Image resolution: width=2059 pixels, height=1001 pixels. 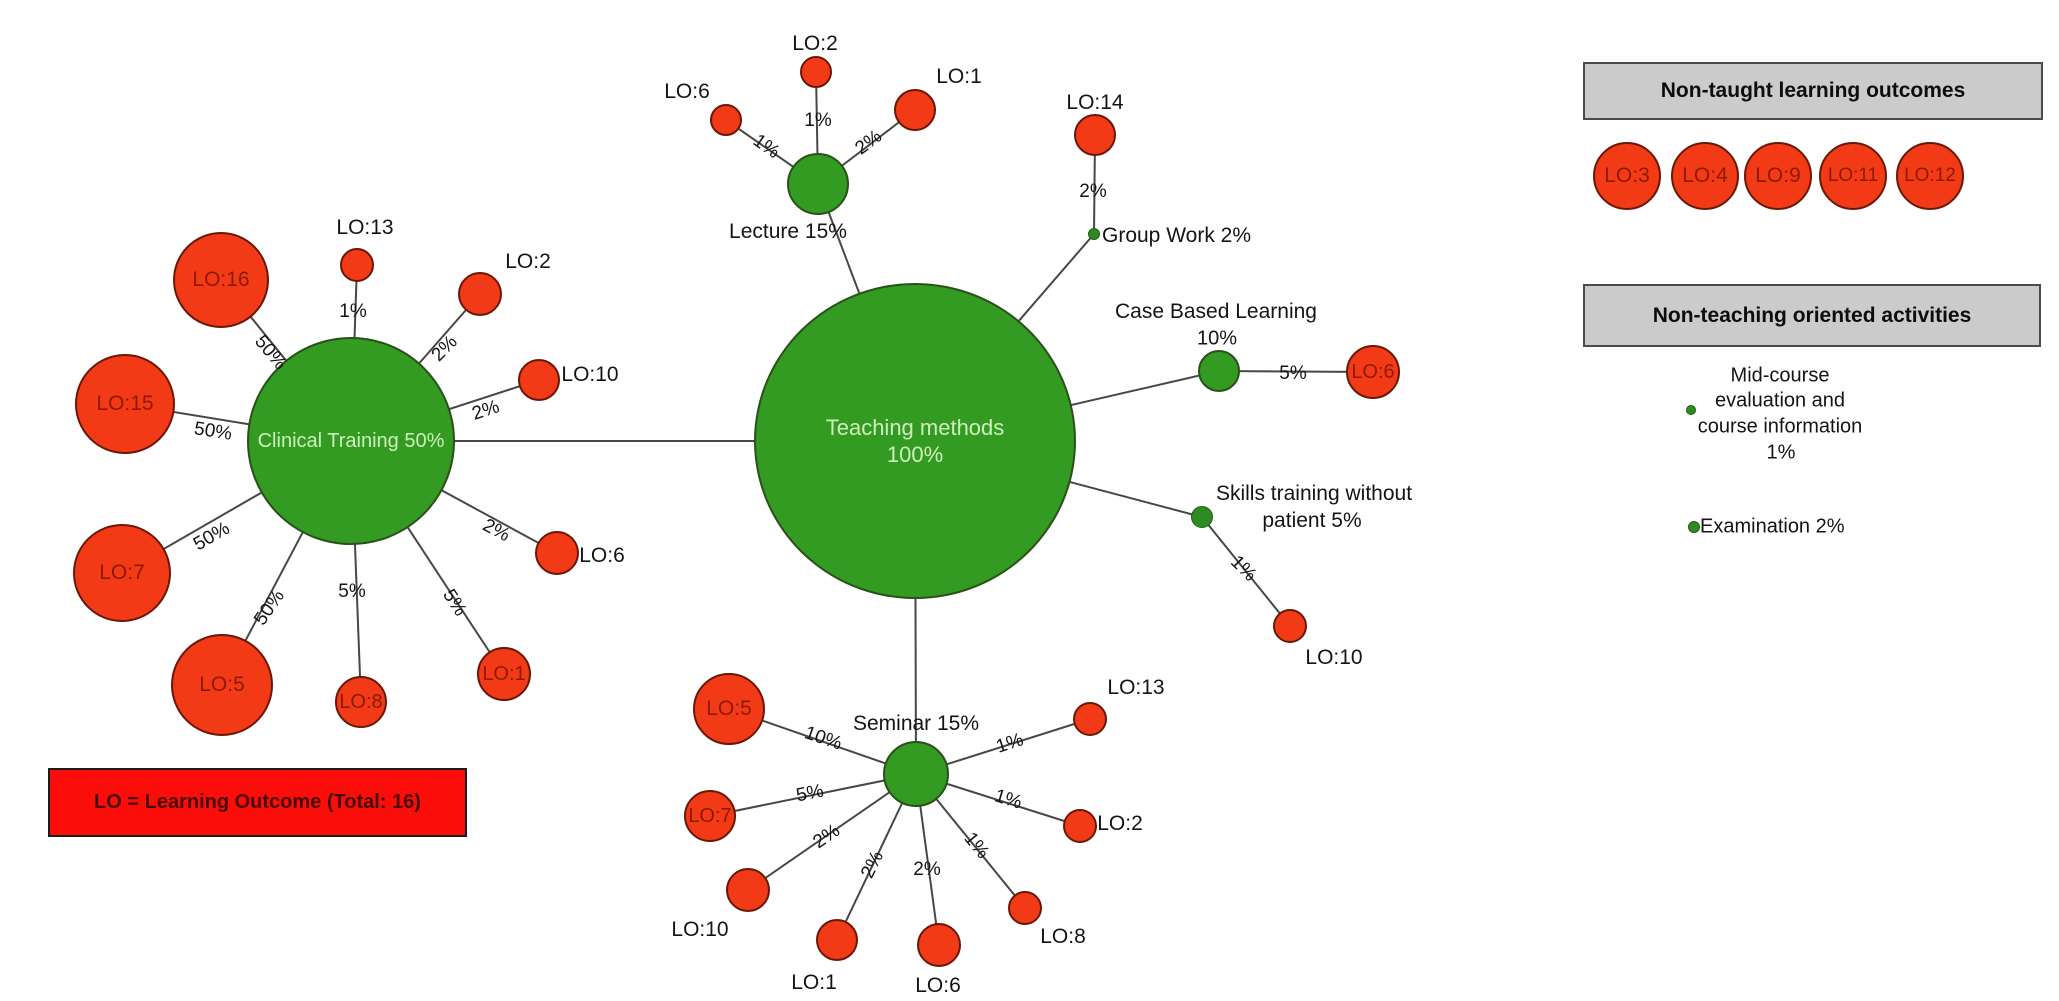 What do you see at coordinates (1176, 235) in the screenshot?
I see `node-group-work-label: Group Work 2%` at bounding box center [1176, 235].